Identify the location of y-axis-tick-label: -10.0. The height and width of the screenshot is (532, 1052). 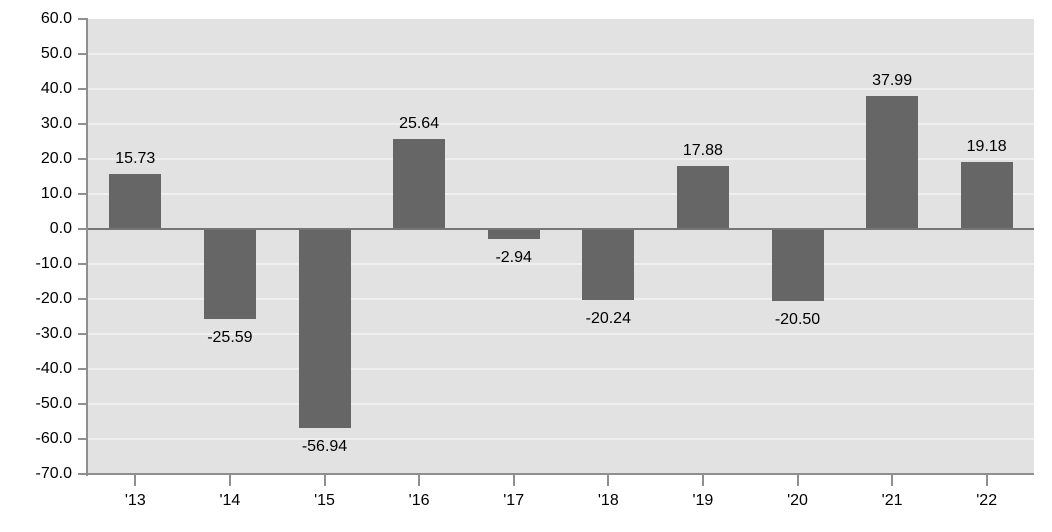
(53, 263).